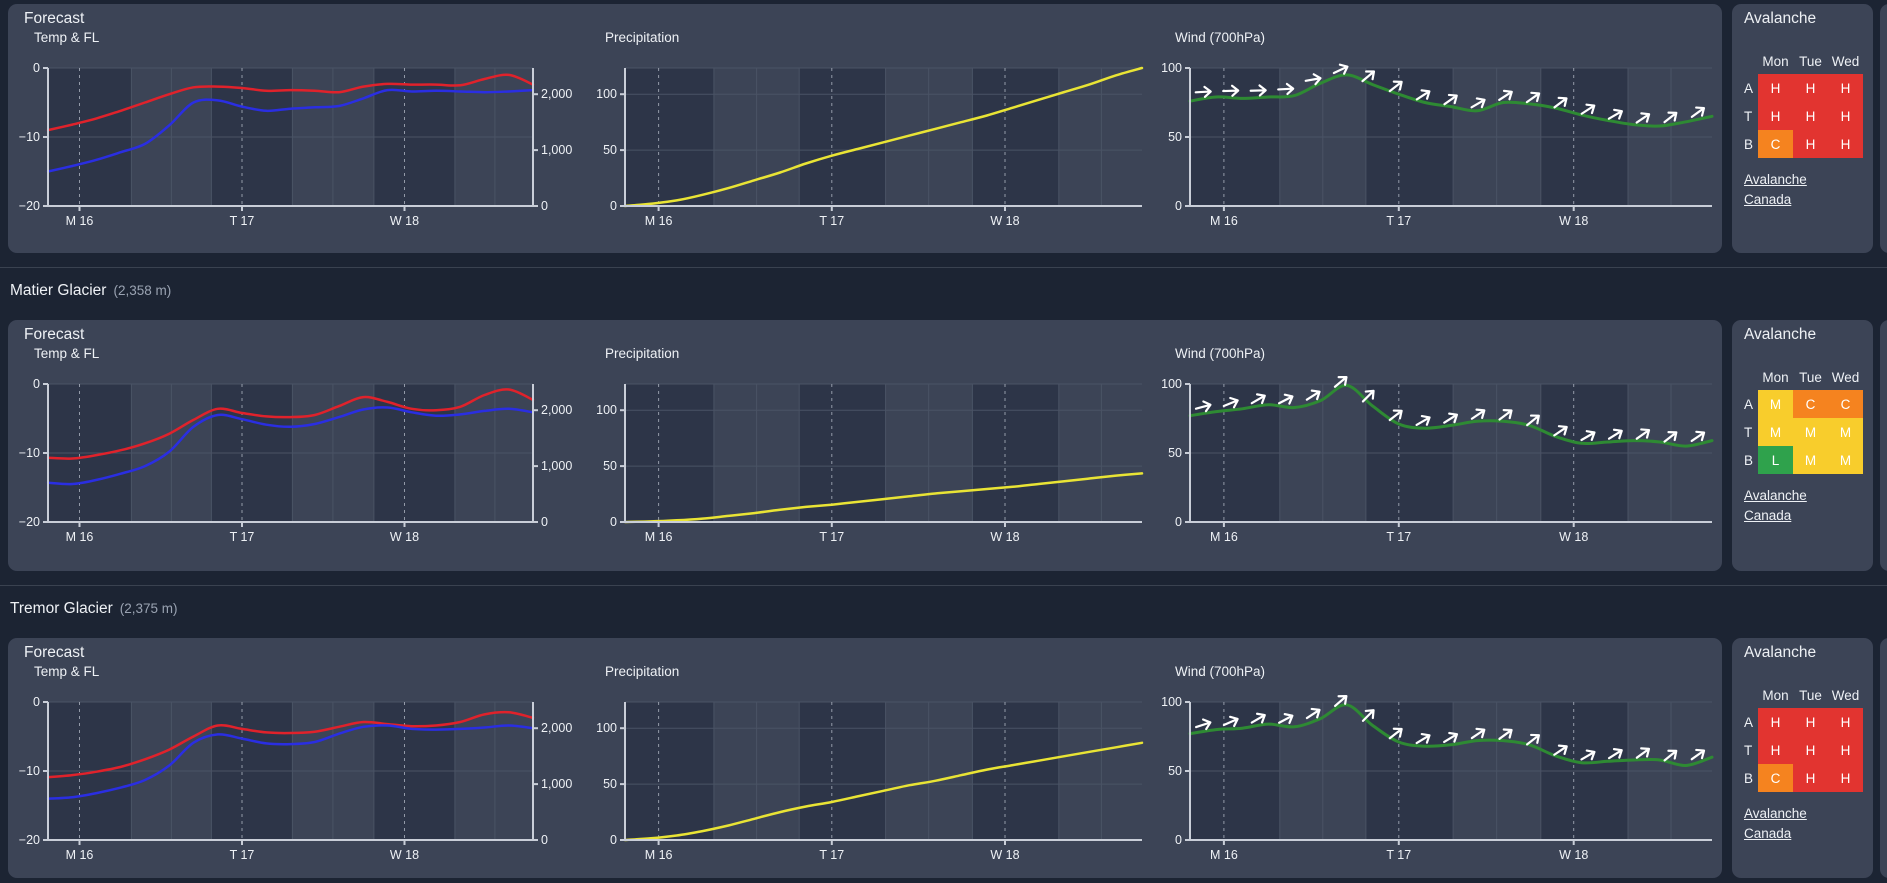 Image resolution: width=1887 pixels, height=883 pixels. What do you see at coordinates (1749, 88) in the screenshot?
I see `elevation-band-label: A` at bounding box center [1749, 88].